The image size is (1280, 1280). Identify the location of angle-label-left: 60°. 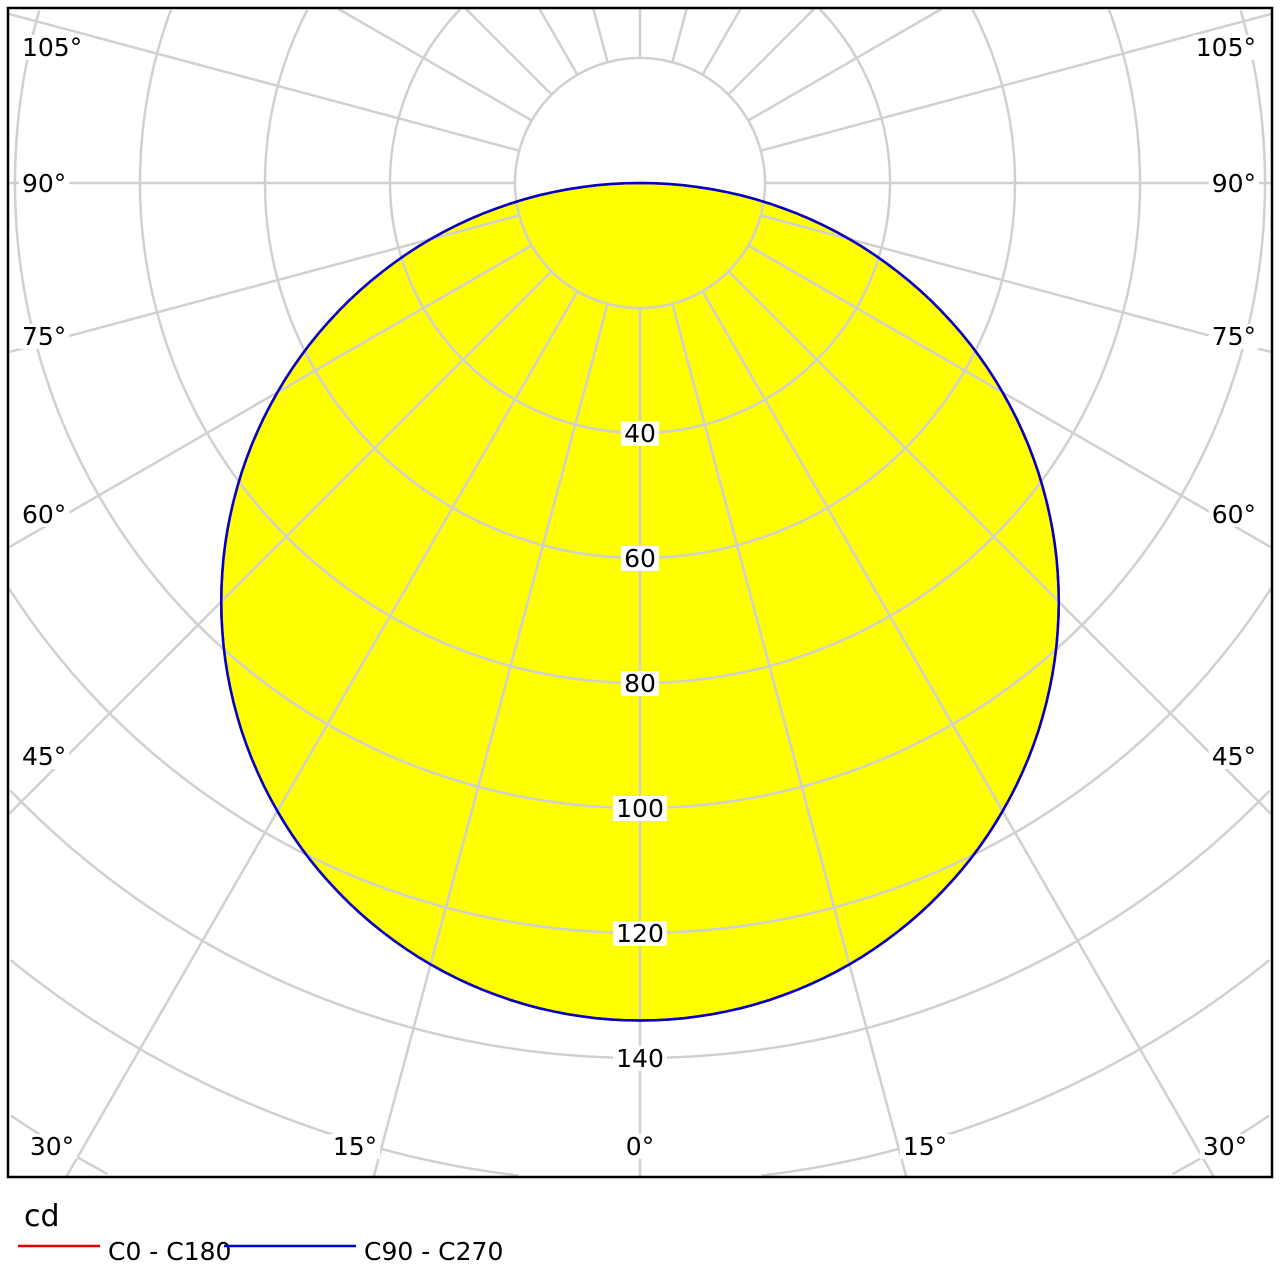
(44, 514).